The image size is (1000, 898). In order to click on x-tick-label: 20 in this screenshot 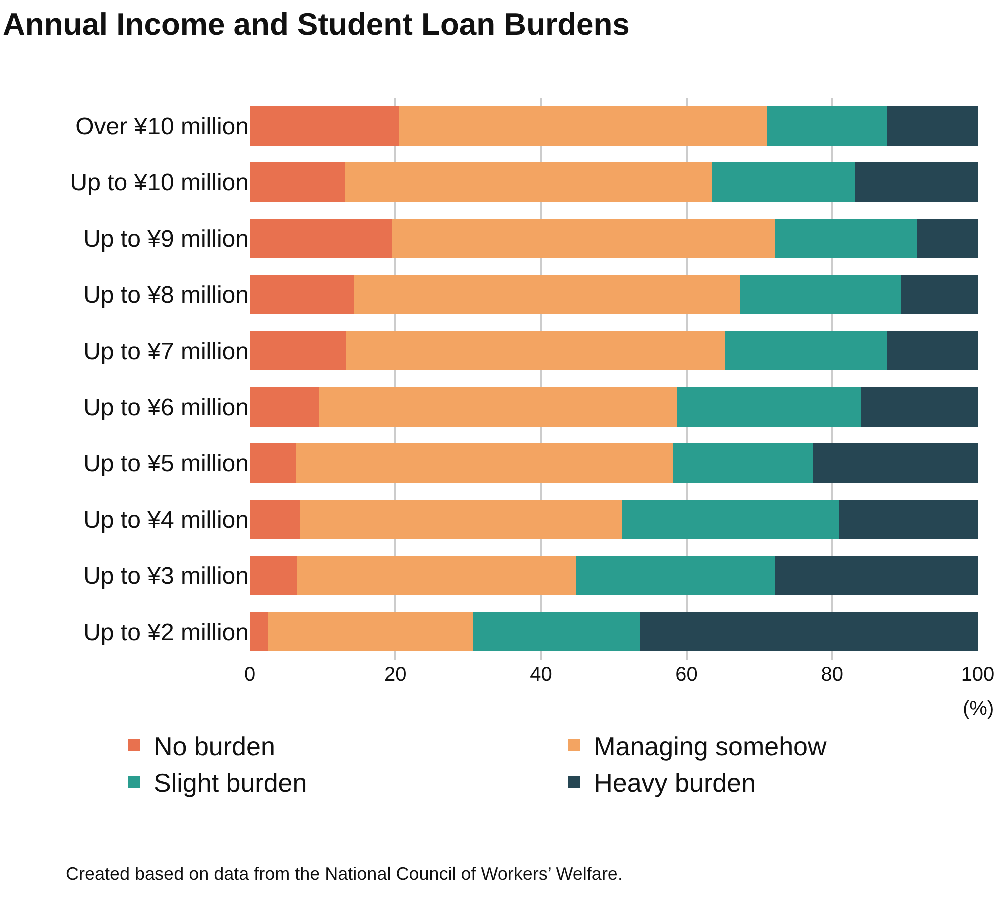, I will do `click(395, 675)`.